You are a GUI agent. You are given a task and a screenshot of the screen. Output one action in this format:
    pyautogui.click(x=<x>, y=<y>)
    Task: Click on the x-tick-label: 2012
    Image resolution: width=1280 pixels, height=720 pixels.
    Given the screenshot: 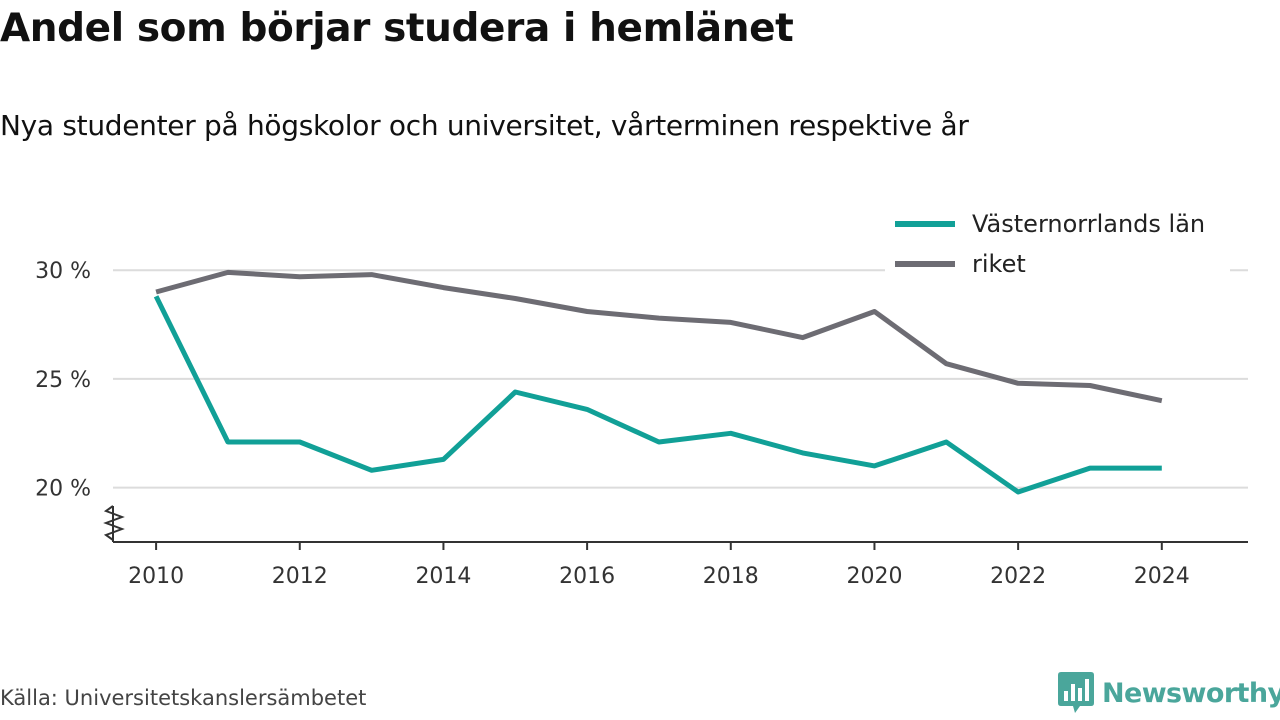 What is the action you would take?
    pyautogui.click(x=300, y=576)
    